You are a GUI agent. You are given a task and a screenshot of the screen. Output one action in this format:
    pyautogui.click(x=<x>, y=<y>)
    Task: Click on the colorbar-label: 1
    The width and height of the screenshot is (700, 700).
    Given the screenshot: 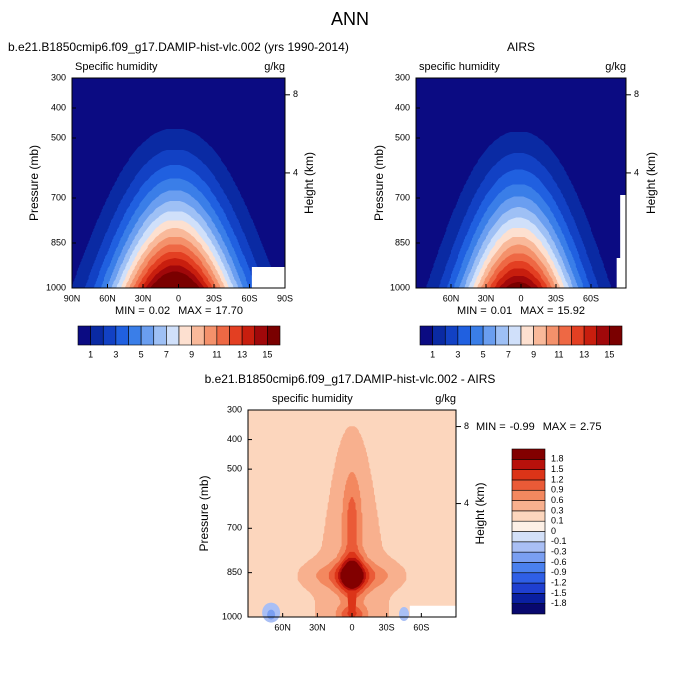 What is the action you would take?
    pyautogui.click(x=432, y=354)
    